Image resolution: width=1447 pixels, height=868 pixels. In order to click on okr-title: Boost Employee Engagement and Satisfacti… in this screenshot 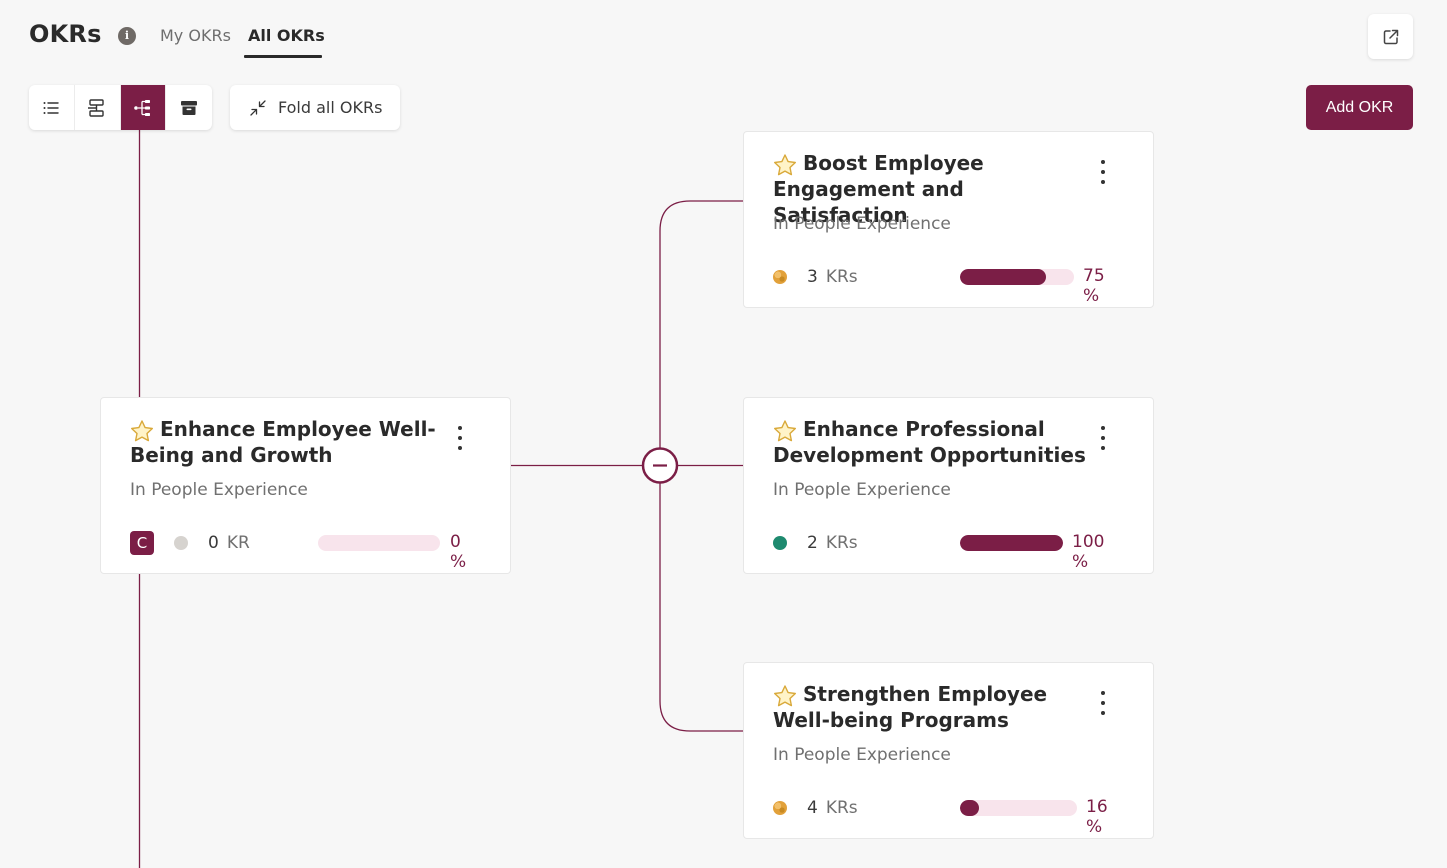, I will do `click(878, 189)`.